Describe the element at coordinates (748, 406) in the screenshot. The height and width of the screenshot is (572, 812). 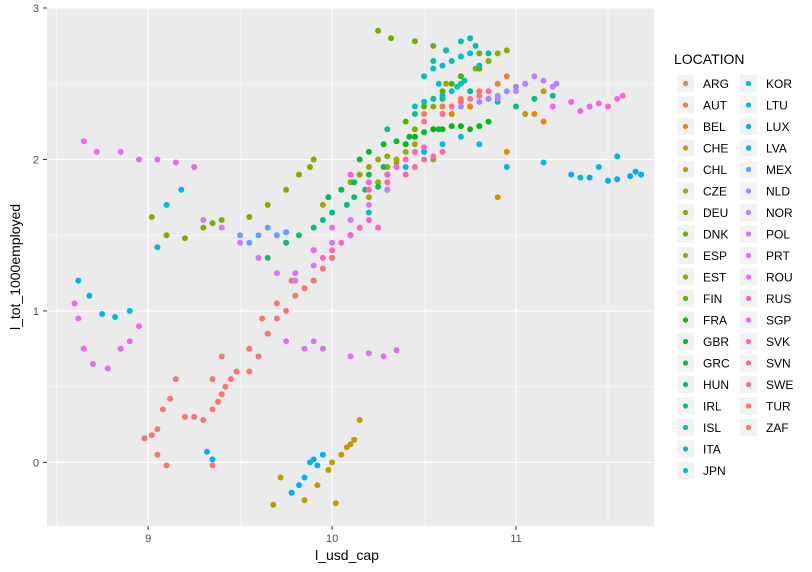
I see `legend-swatch-tur` at that location.